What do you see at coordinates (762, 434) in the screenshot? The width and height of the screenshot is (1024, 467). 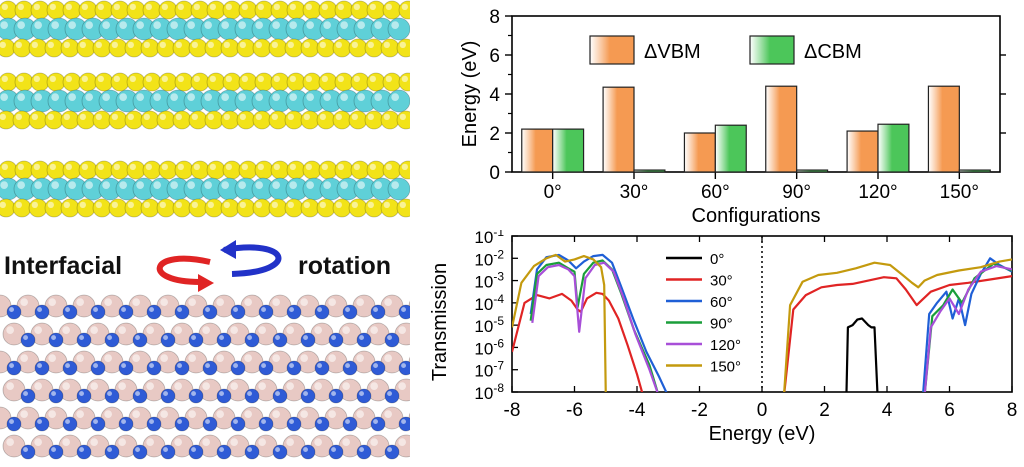 I see `line-x-axis-label: Energy (eV)` at bounding box center [762, 434].